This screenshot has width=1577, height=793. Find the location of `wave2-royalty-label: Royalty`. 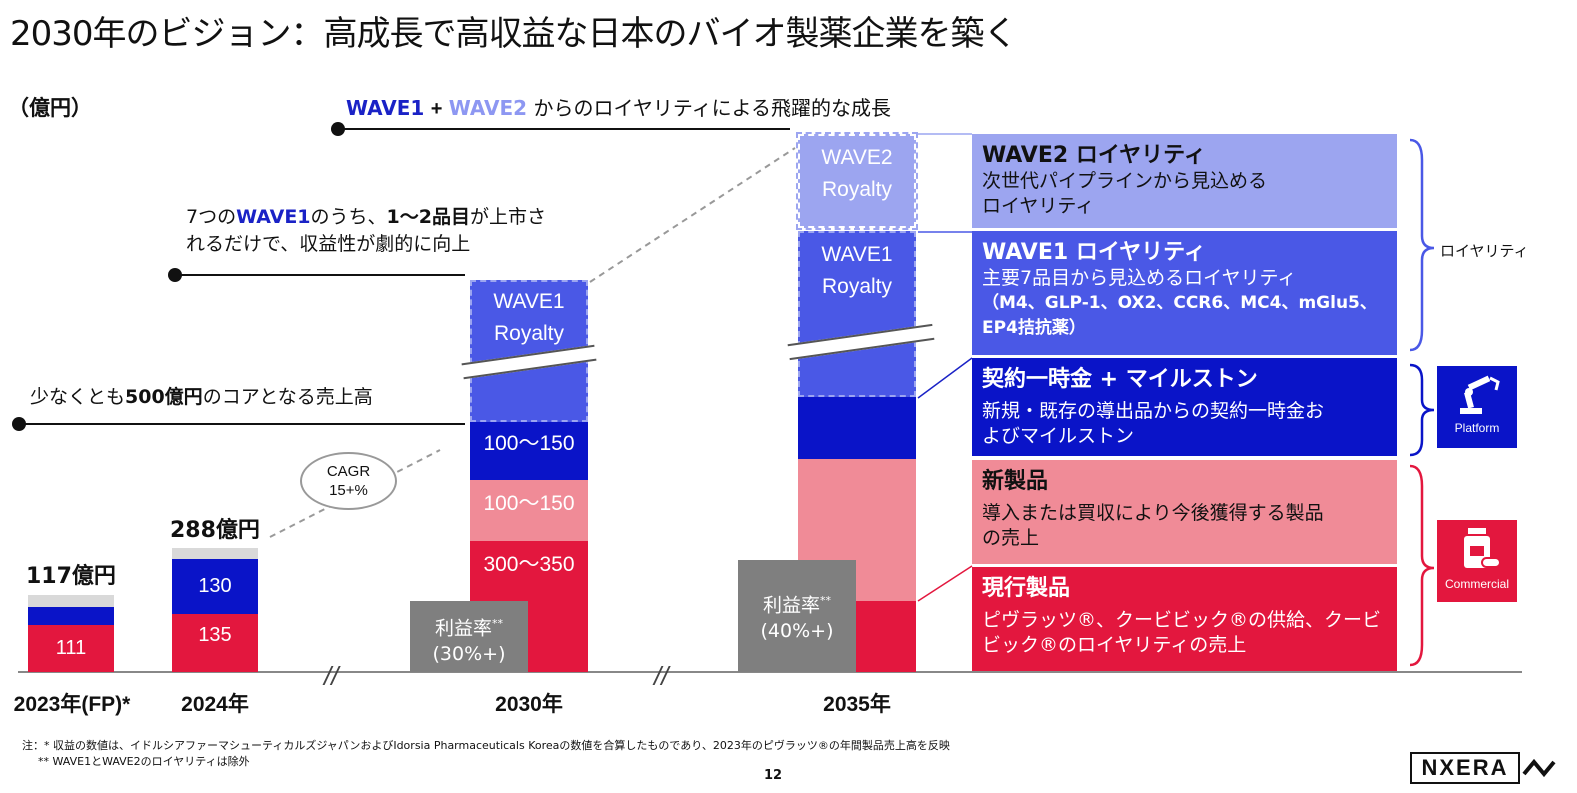

wave2-royalty-label: Royalty is located at coordinates (857, 189).